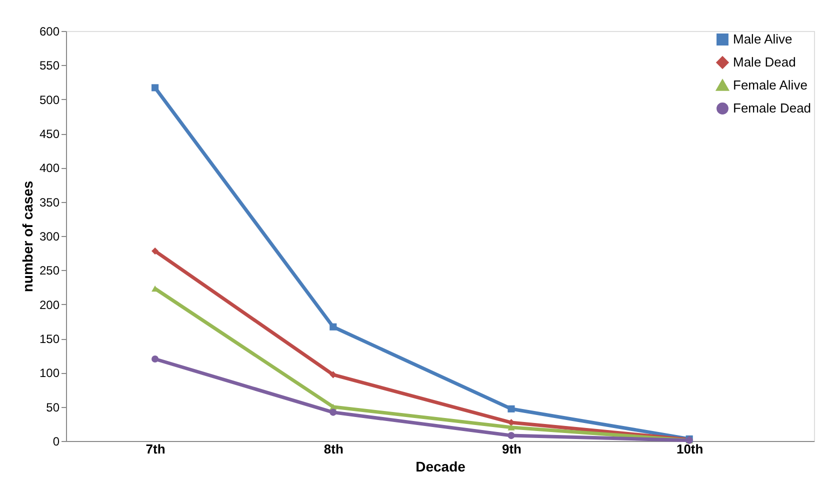 The image size is (824, 484). Describe the element at coordinates (764, 62) in the screenshot. I see `legend-label: Male Dead` at that location.